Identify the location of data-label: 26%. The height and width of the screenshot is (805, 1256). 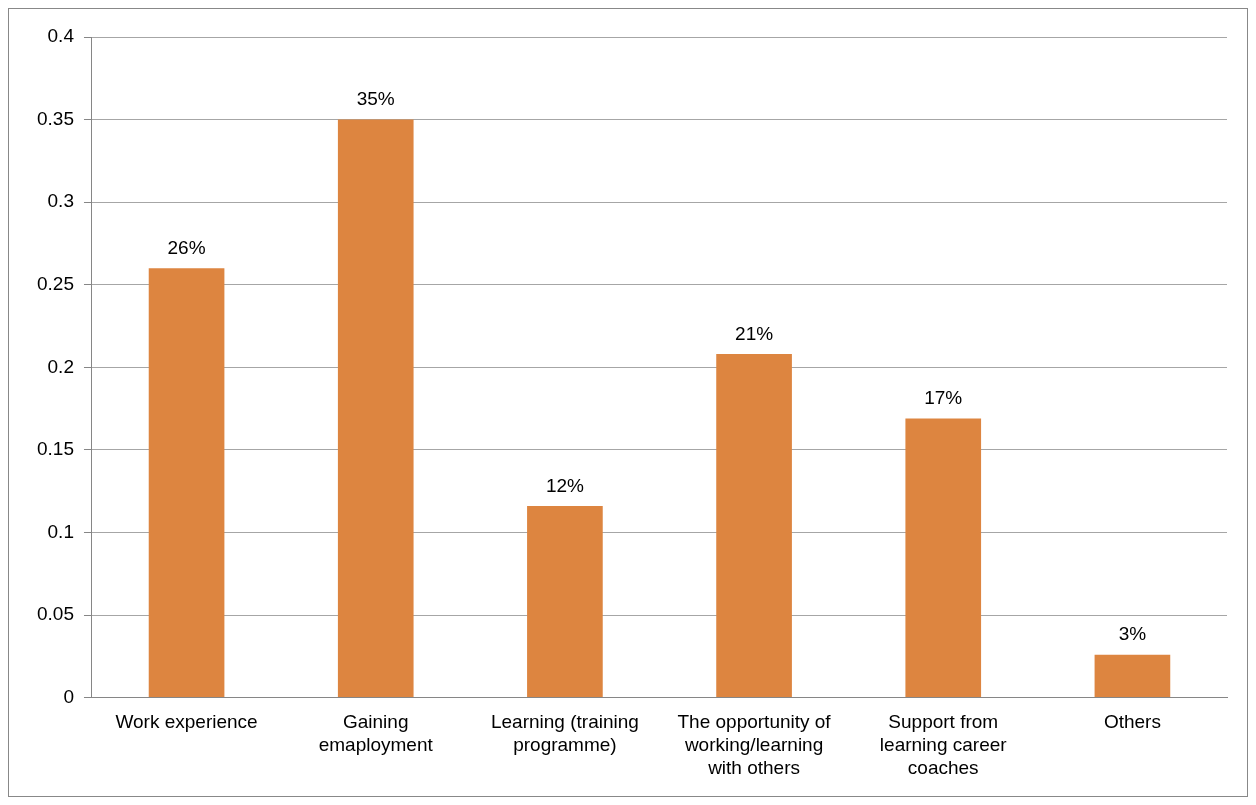
(186, 247).